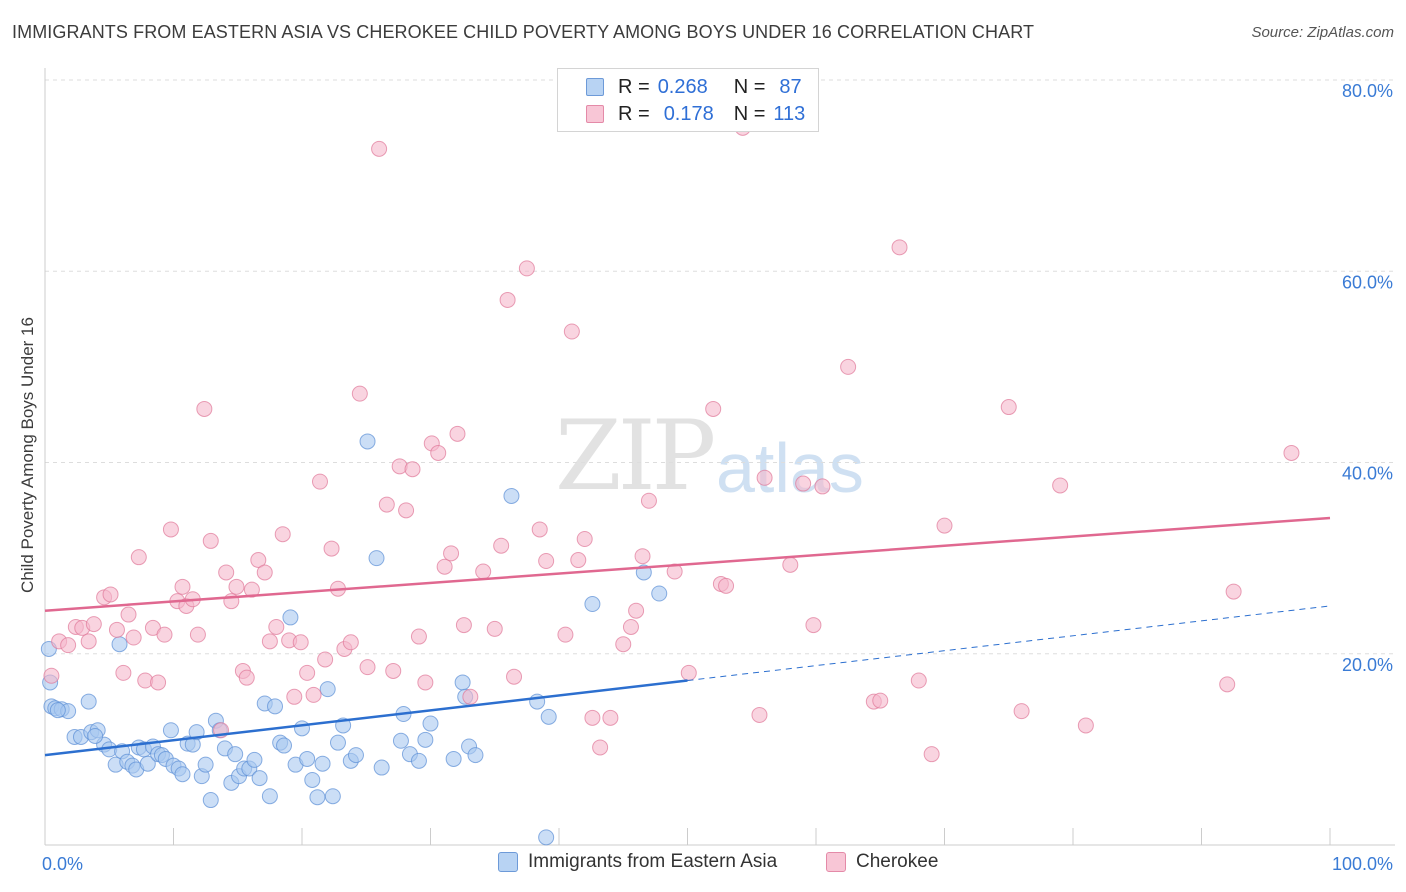 This screenshot has width=1406, height=892. I want to click on y-tick-label: 60.0%, so click(1367, 282).